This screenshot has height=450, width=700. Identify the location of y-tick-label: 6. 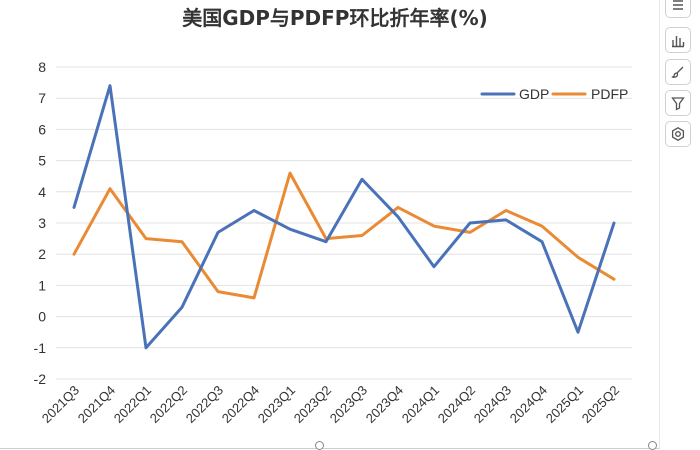
(42, 129).